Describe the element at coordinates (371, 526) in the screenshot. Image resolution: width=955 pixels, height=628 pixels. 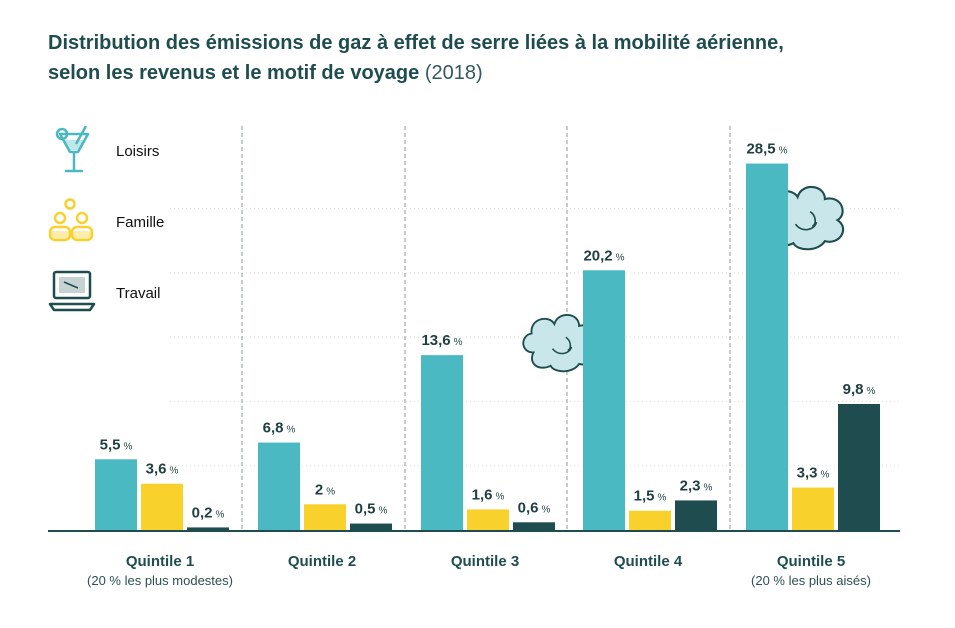
I see `bar-travail-q2` at that location.